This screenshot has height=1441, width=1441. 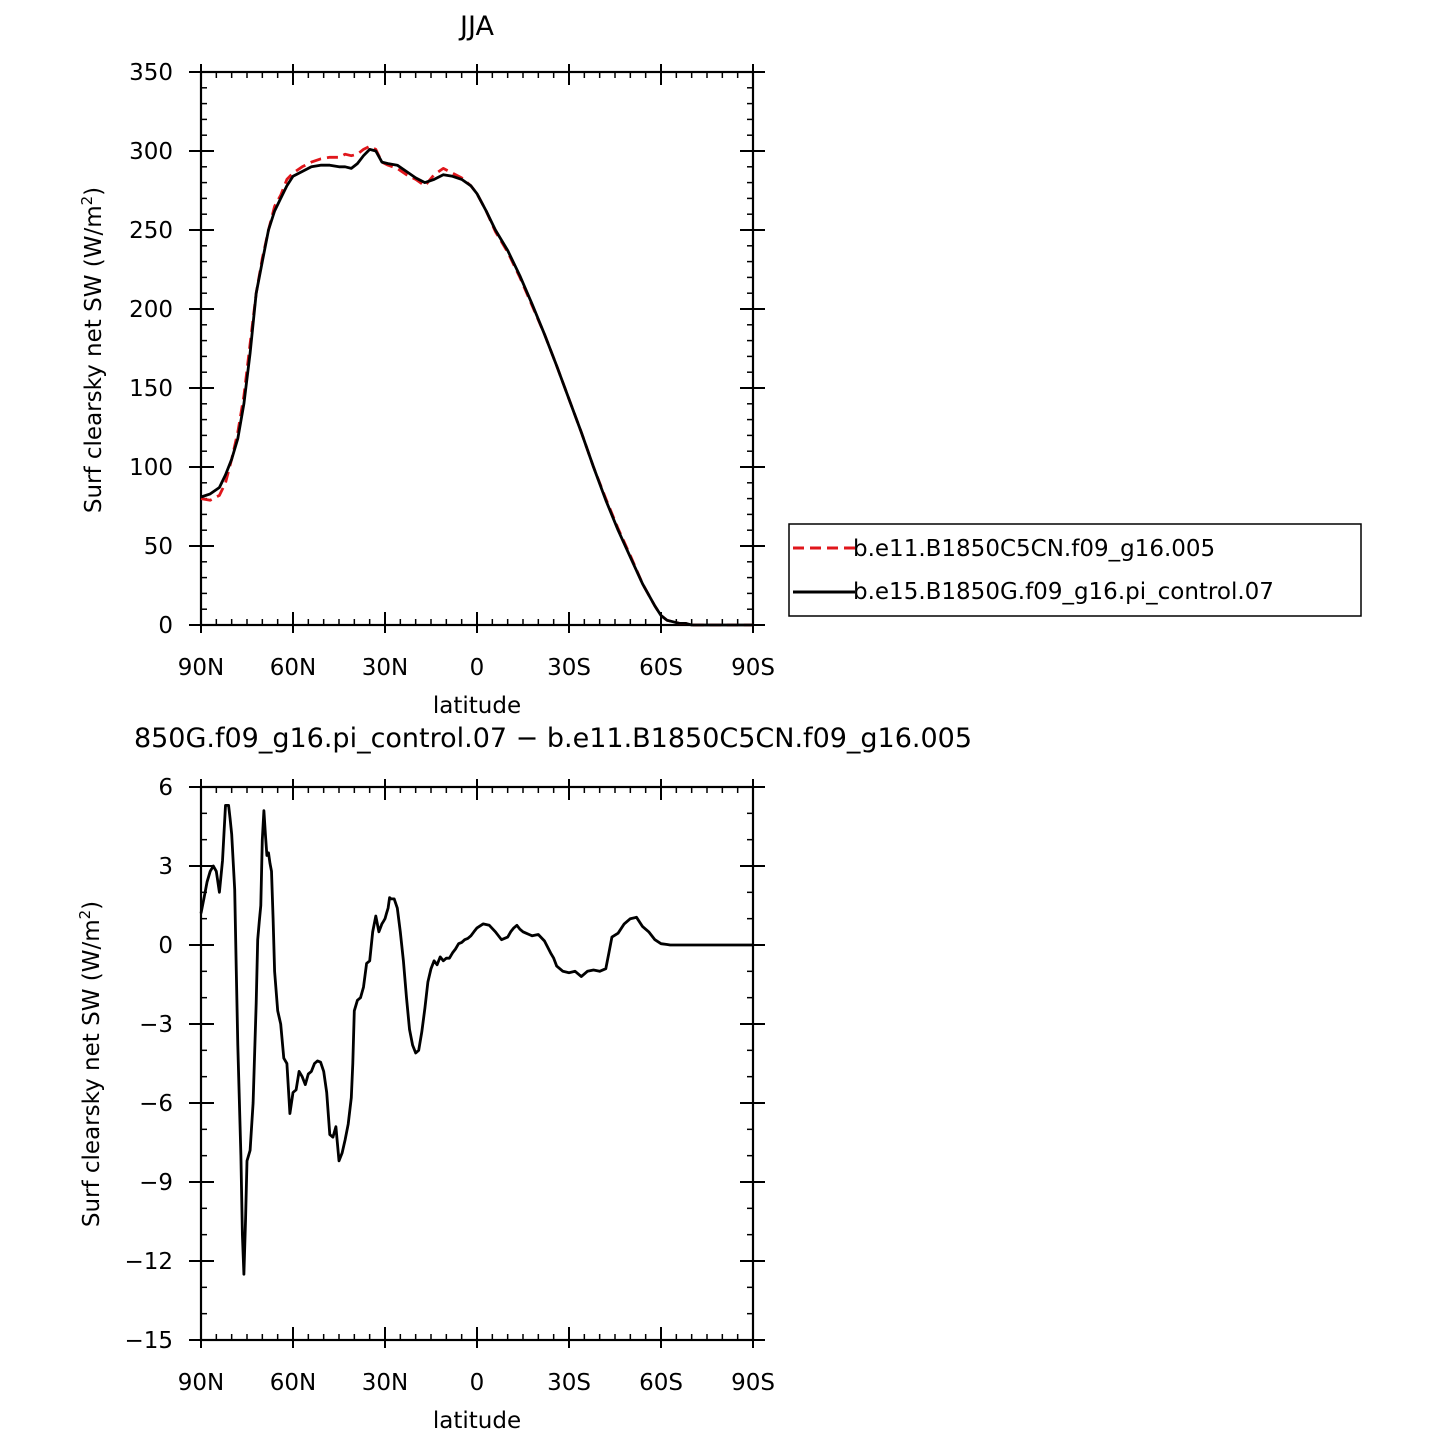 I want to click on bottom-x-tick-label: 90S, so click(x=753, y=1383).